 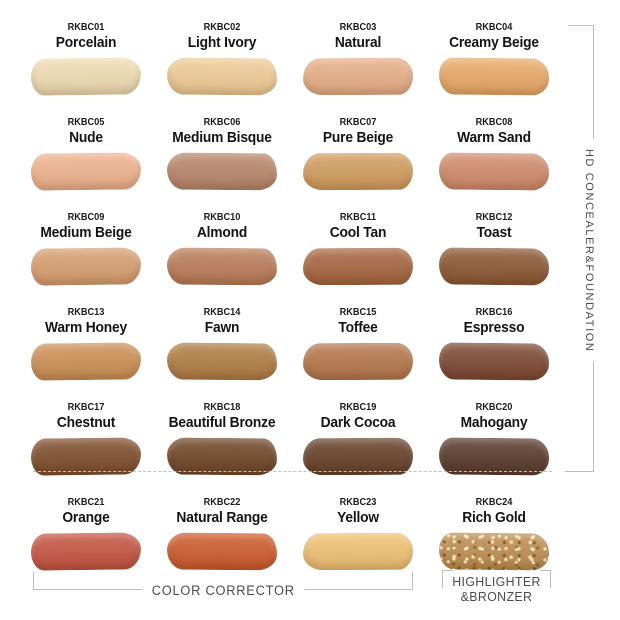 I want to click on shade-name: Cool Tan, so click(x=358, y=232).